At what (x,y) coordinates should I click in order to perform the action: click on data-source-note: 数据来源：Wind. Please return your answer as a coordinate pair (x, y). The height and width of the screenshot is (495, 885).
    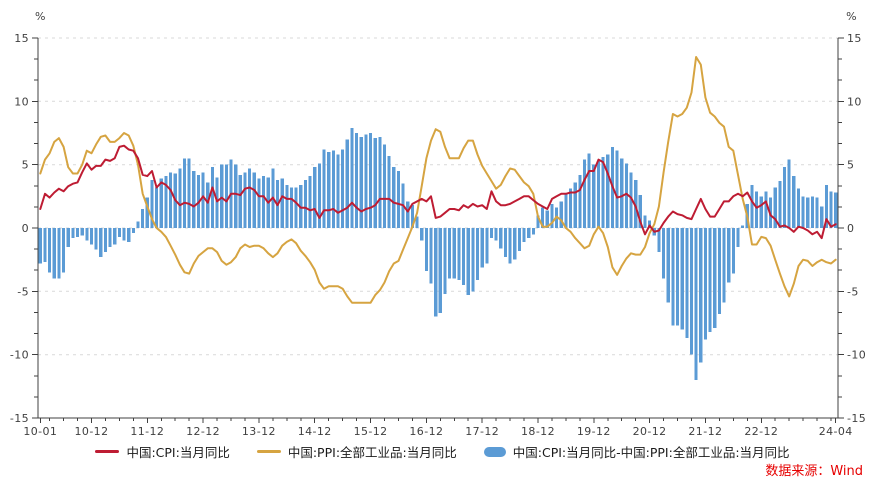
    Looking at the image, I should click on (814, 471).